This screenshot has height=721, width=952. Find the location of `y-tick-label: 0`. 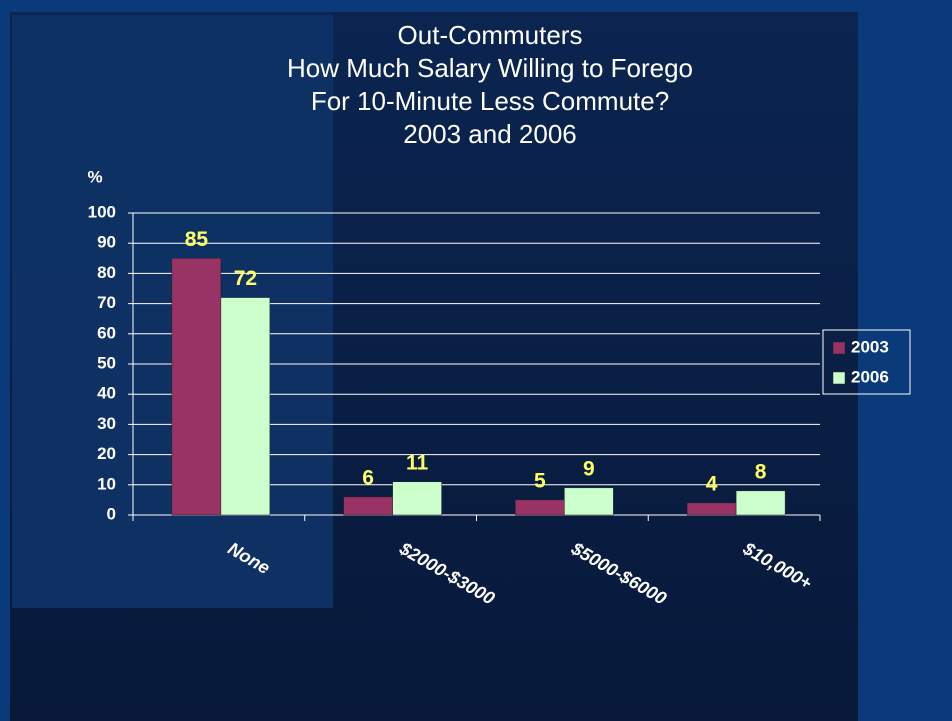

y-tick-label: 0 is located at coordinates (111, 513).